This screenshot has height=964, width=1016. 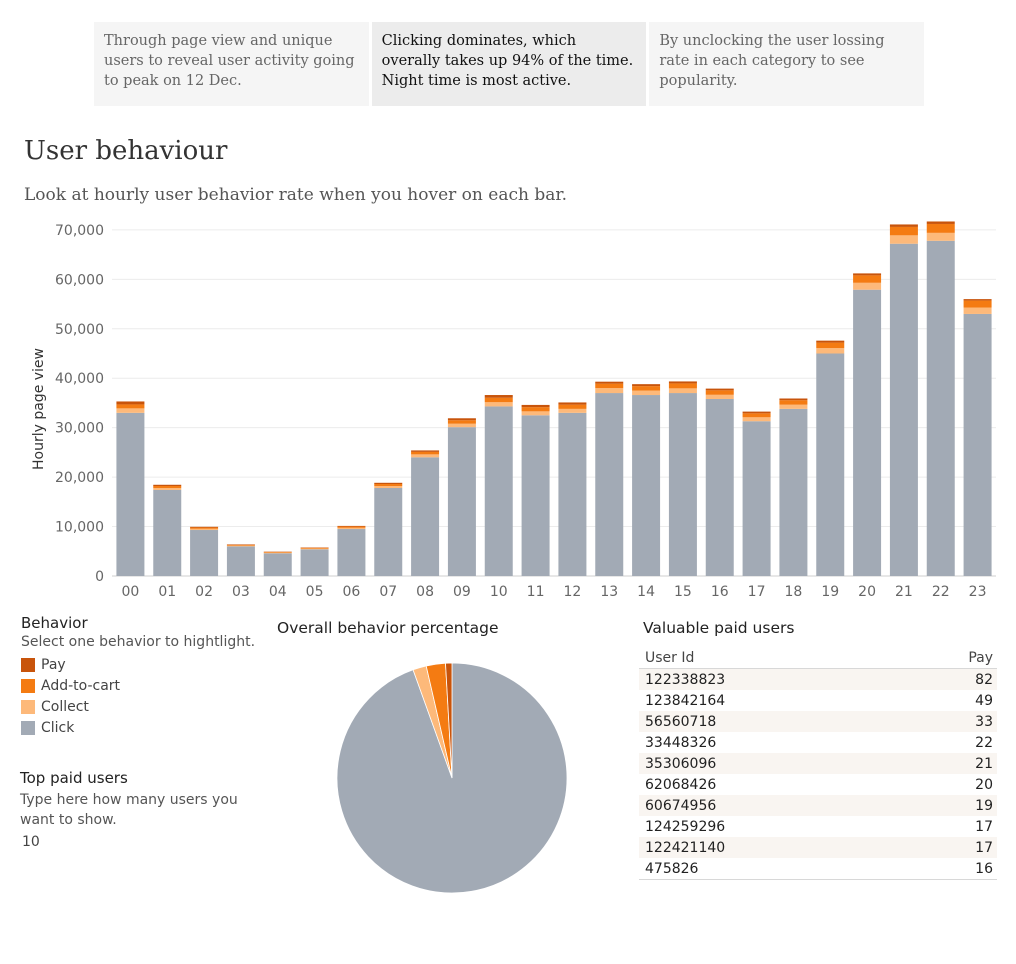 I want to click on table-row: 33448326 22, so click(x=818, y=742).